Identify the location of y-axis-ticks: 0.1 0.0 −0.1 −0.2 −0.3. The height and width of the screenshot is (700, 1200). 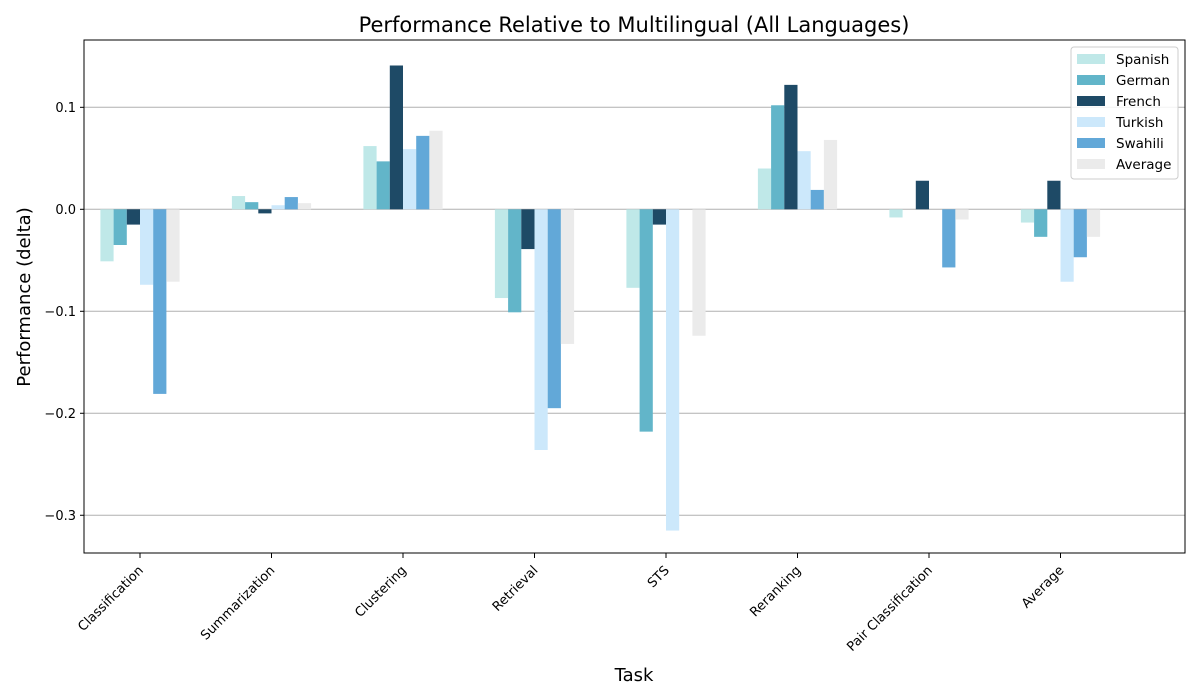
(64, 312).